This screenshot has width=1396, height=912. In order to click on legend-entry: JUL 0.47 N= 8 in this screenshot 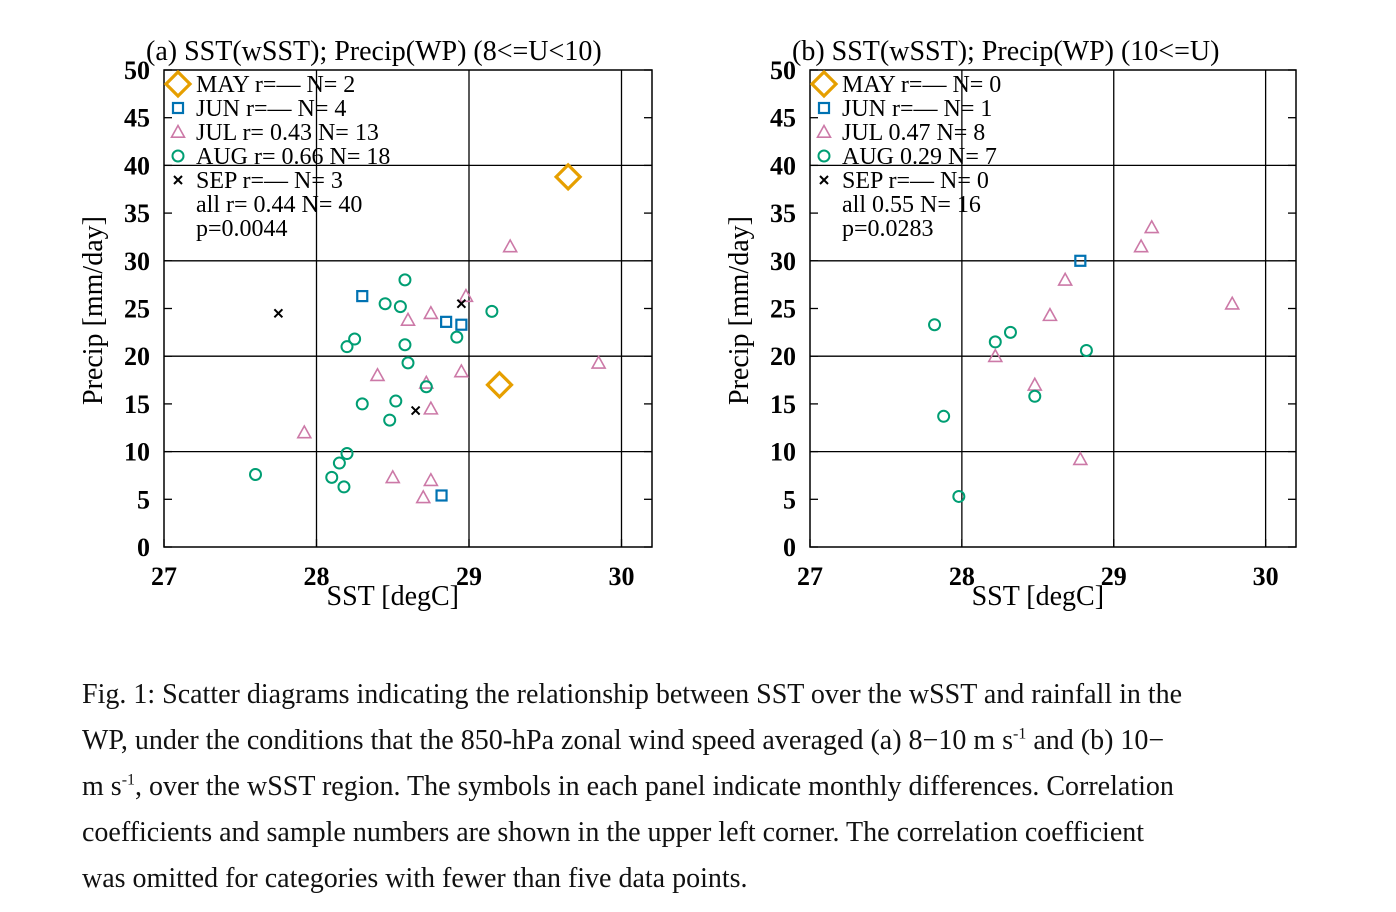, I will do `click(913, 133)`.